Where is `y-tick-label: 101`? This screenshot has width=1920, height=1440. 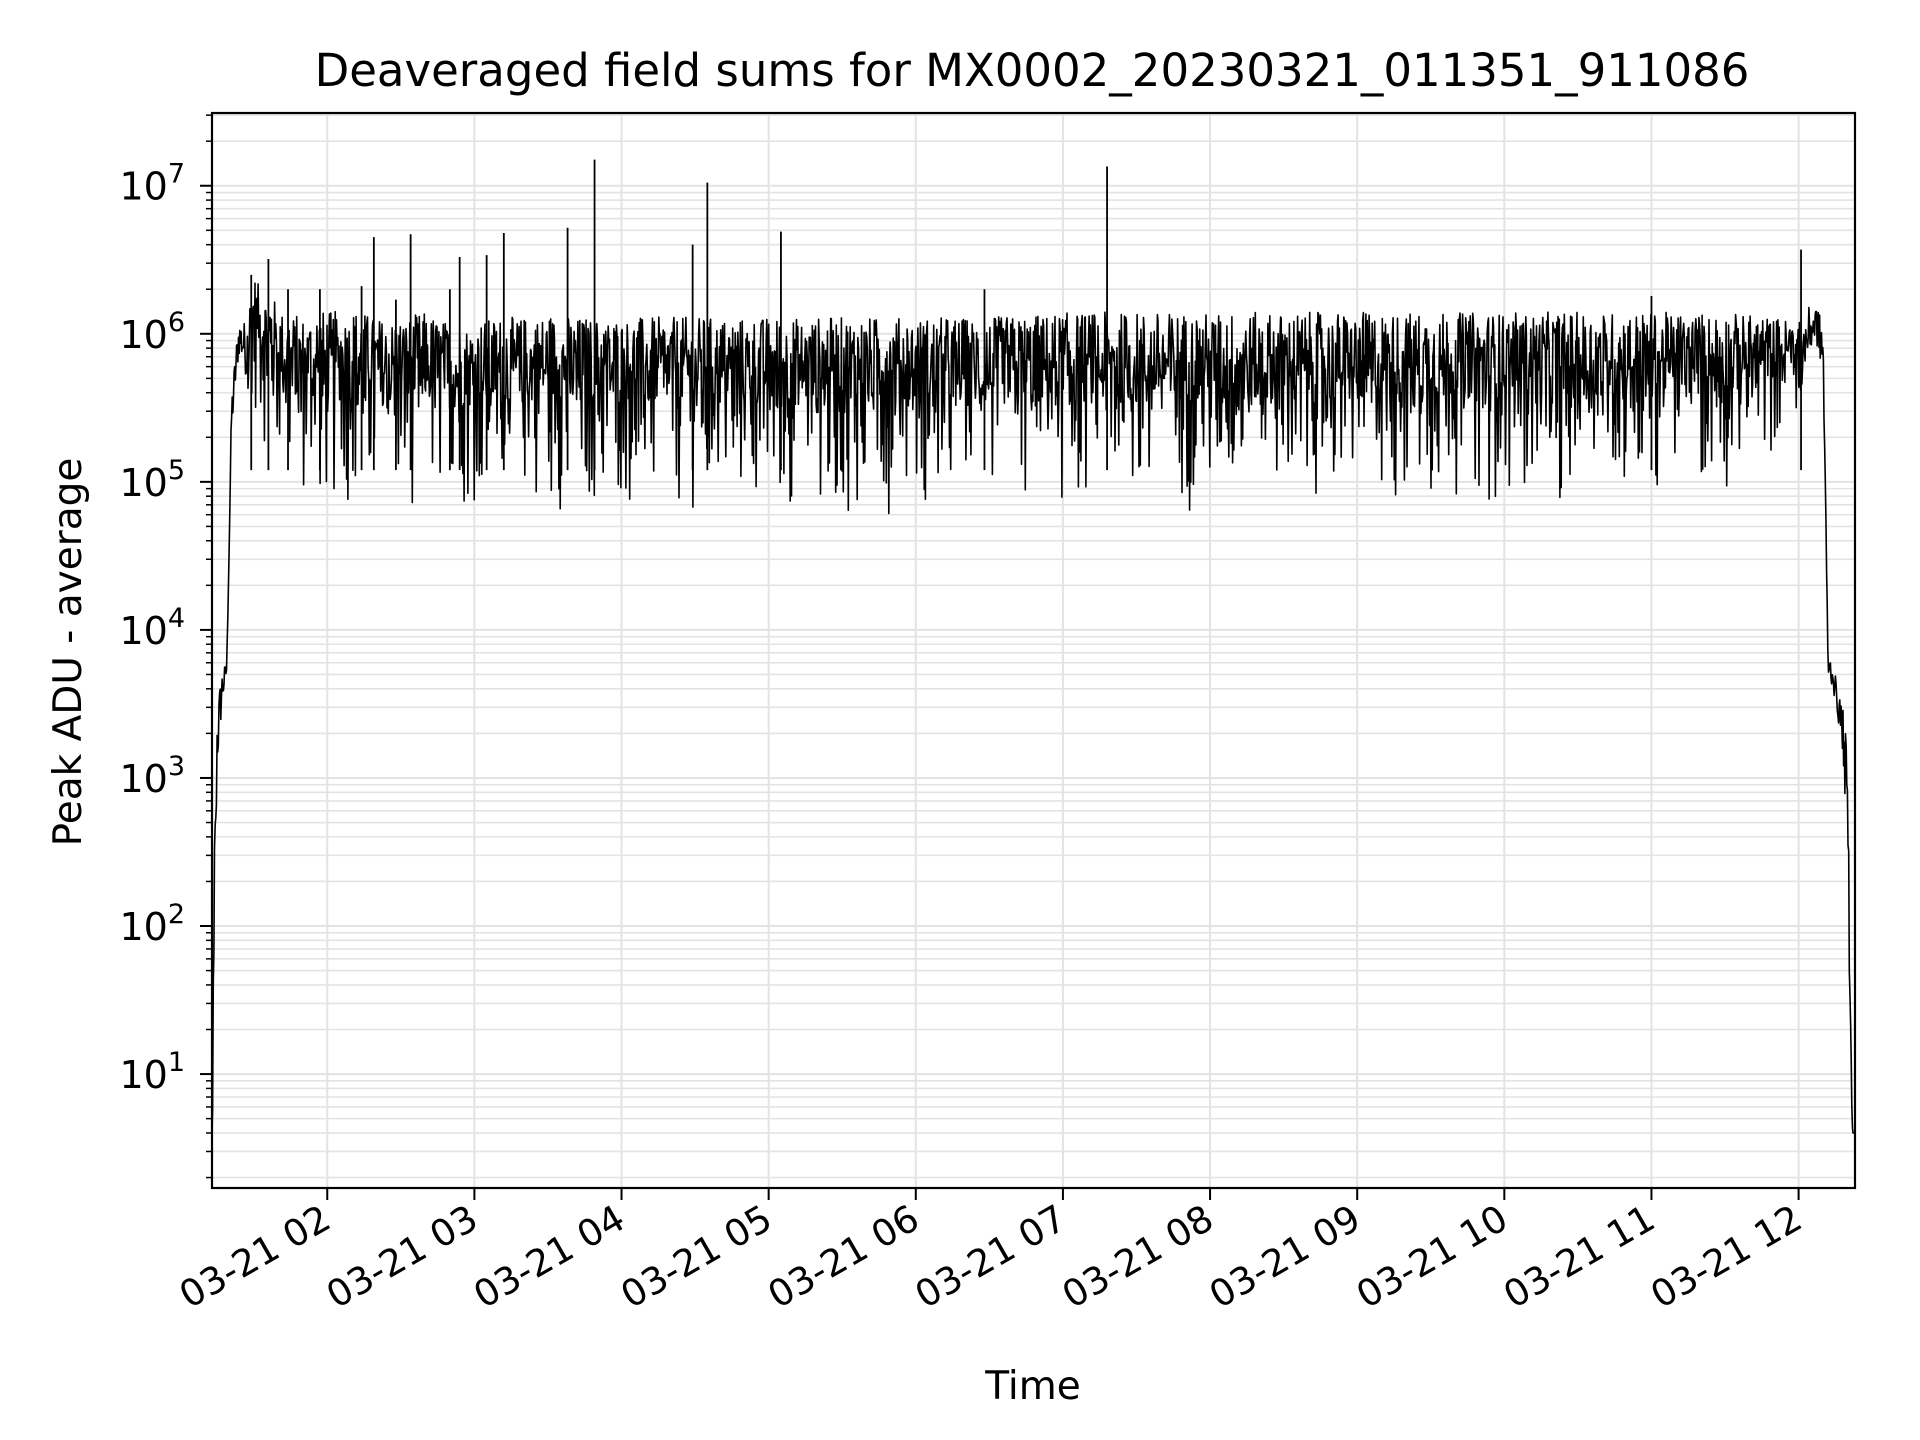 y-tick-label: 101 is located at coordinates (152, 1072).